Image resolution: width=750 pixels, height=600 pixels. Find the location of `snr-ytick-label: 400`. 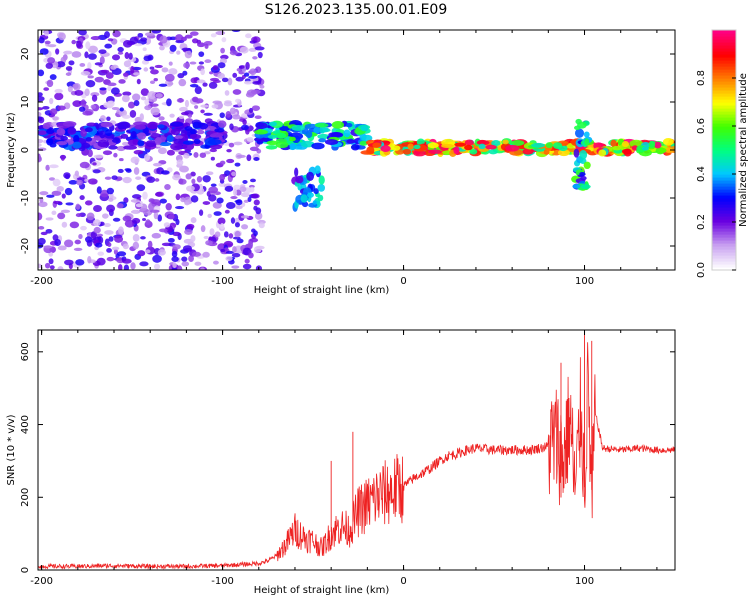

snr-ytick-label: 400 is located at coordinates (25, 424).